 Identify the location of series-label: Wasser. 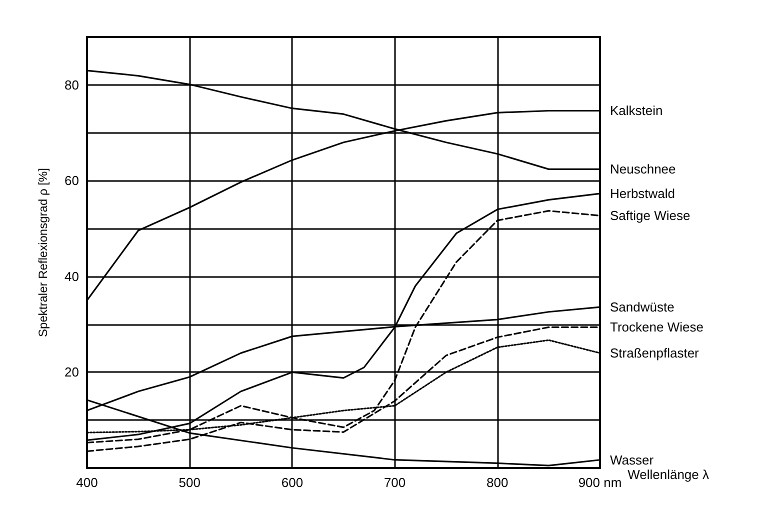
(632, 460).